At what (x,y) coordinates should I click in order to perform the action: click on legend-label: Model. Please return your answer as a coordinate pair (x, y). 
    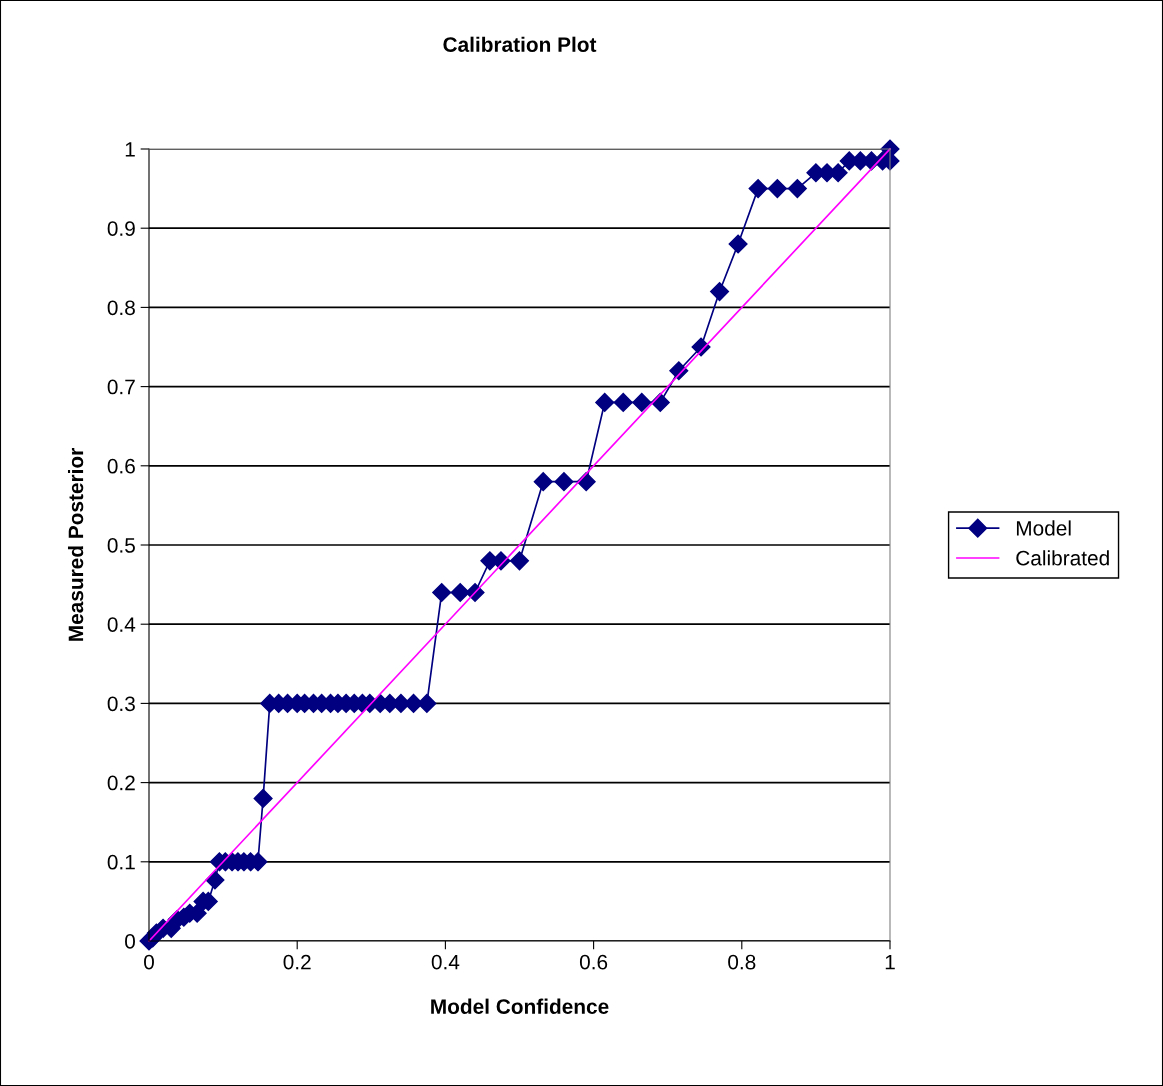
    Looking at the image, I should click on (1043, 528).